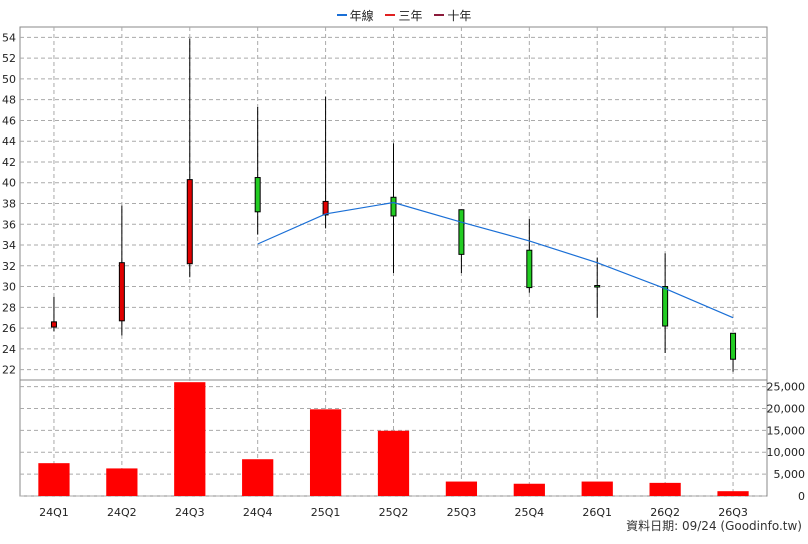  I want to click on volume-tick-label: 5,000, so click(790, 474).